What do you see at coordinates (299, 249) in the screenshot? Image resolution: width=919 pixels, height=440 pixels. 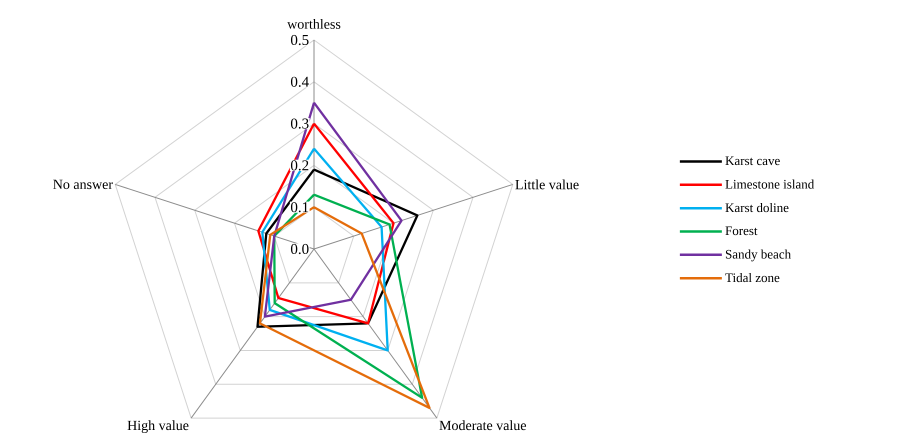 I see `y-tick-label: 0.0` at bounding box center [299, 249].